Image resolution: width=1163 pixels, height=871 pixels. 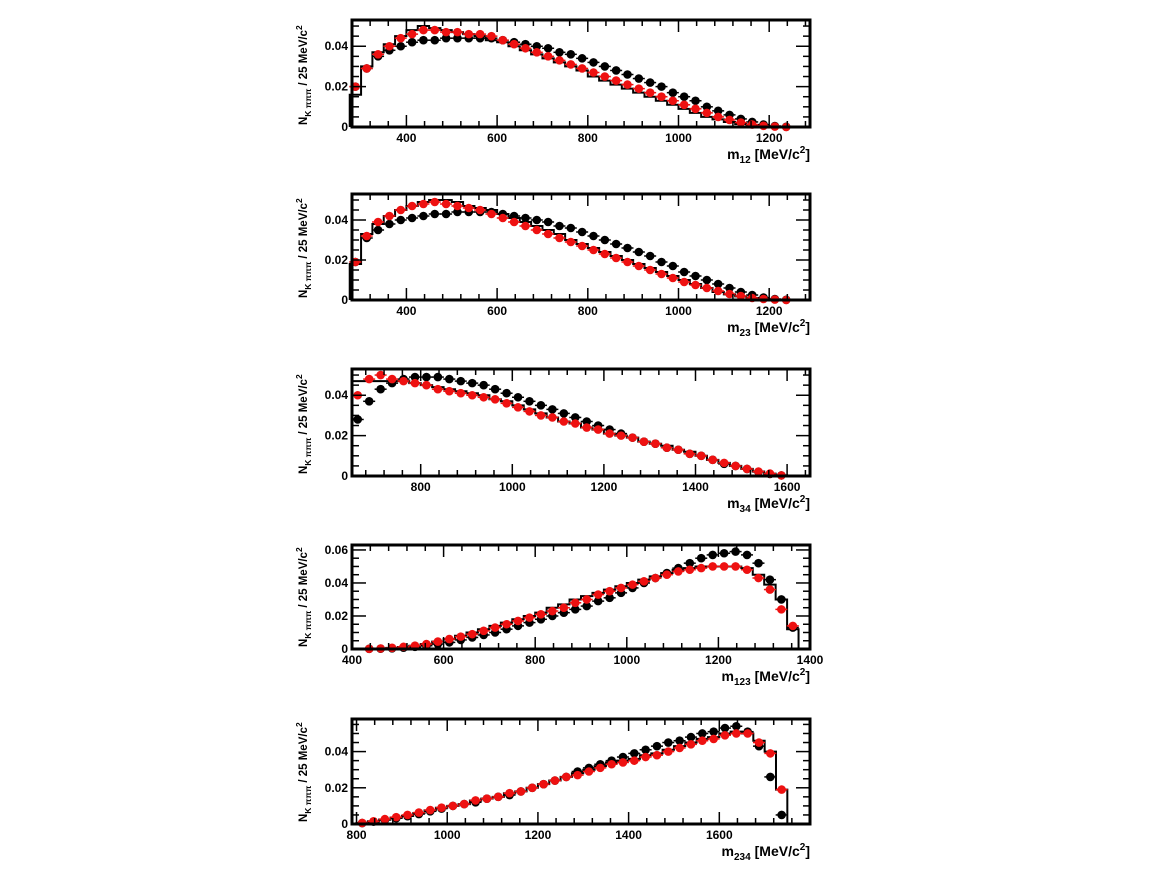 What do you see at coordinates (769, 138) in the screenshot?
I see `x-tick-label: 1200` at bounding box center [769, 138].